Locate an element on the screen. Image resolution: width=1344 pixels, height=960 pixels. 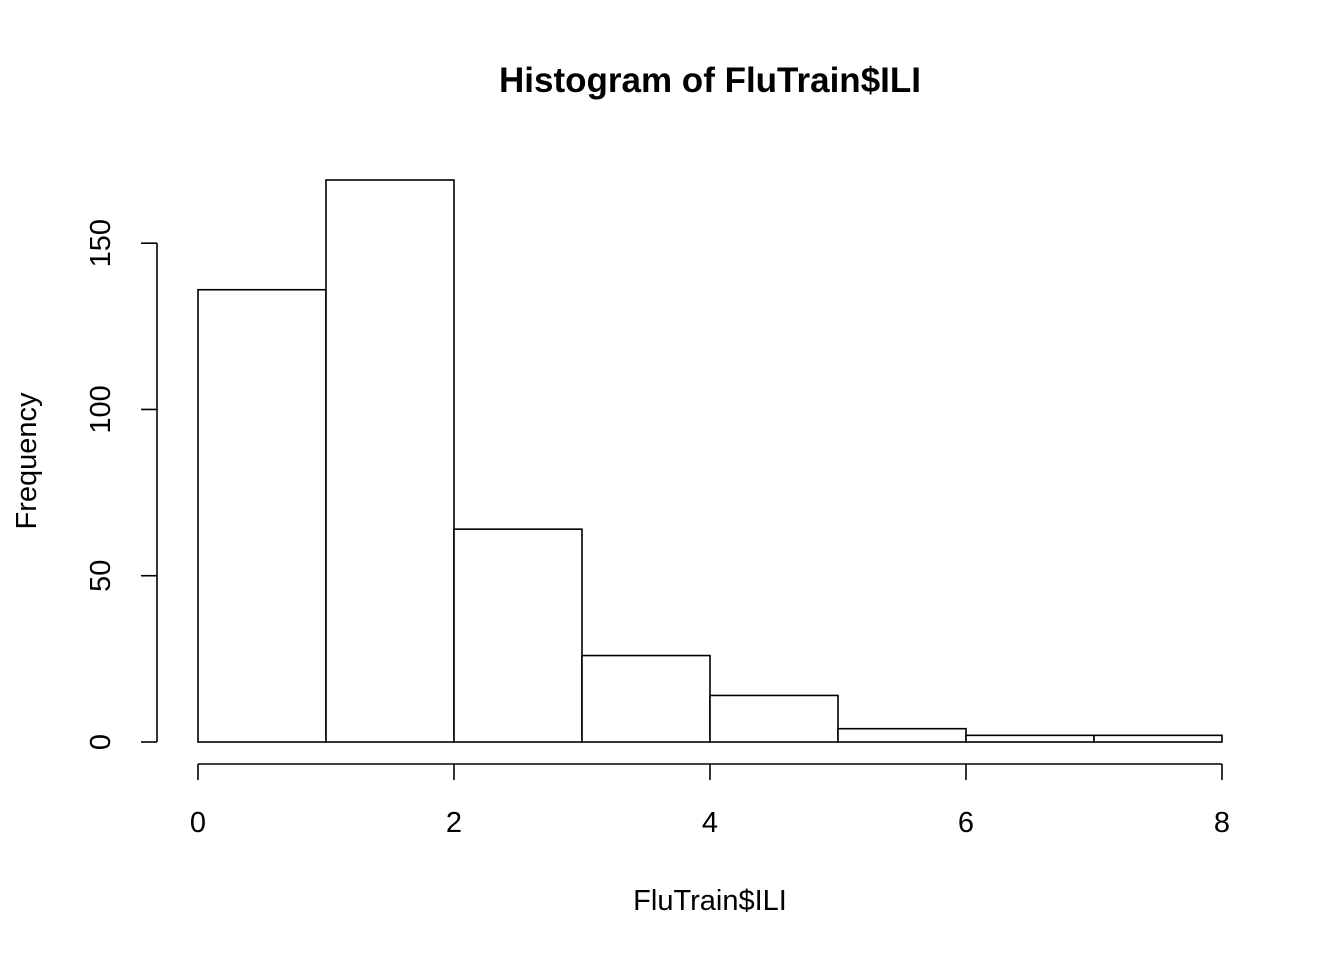
x-axis-title: FluTrain$ILI is located at coordinates (710, 901).